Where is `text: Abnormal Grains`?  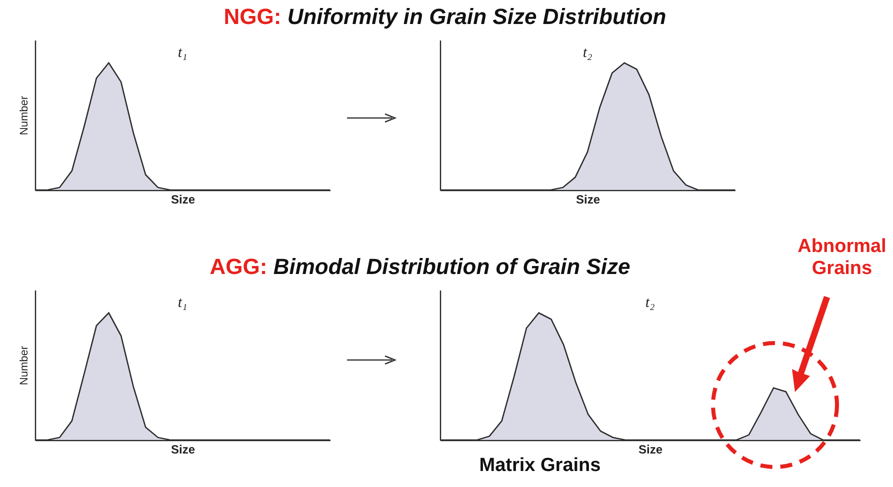
text: Abnormal Grains is located at coordinates (842, 258).